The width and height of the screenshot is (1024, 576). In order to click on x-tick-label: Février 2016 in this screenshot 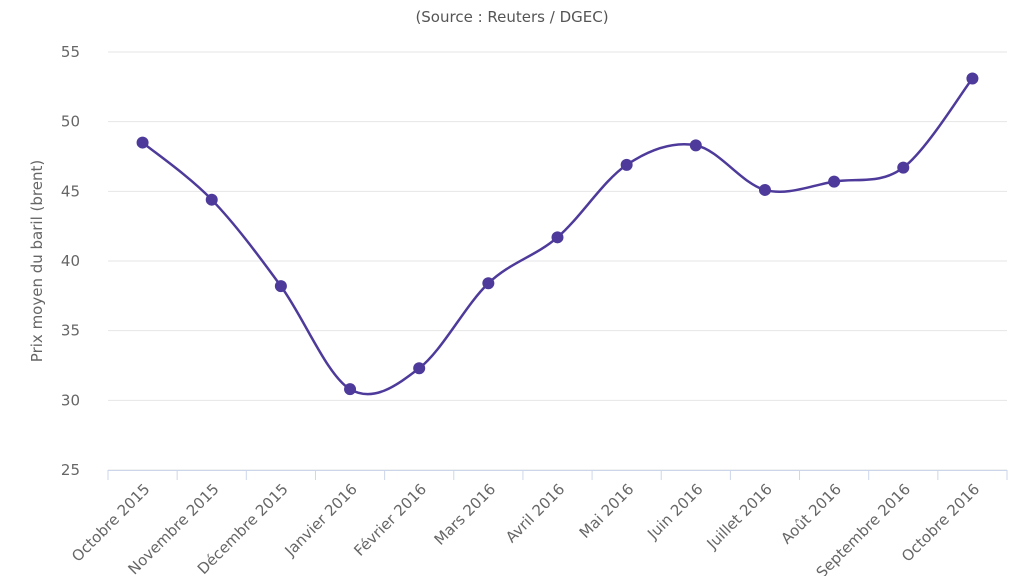, I will do `click(390, 520)`.